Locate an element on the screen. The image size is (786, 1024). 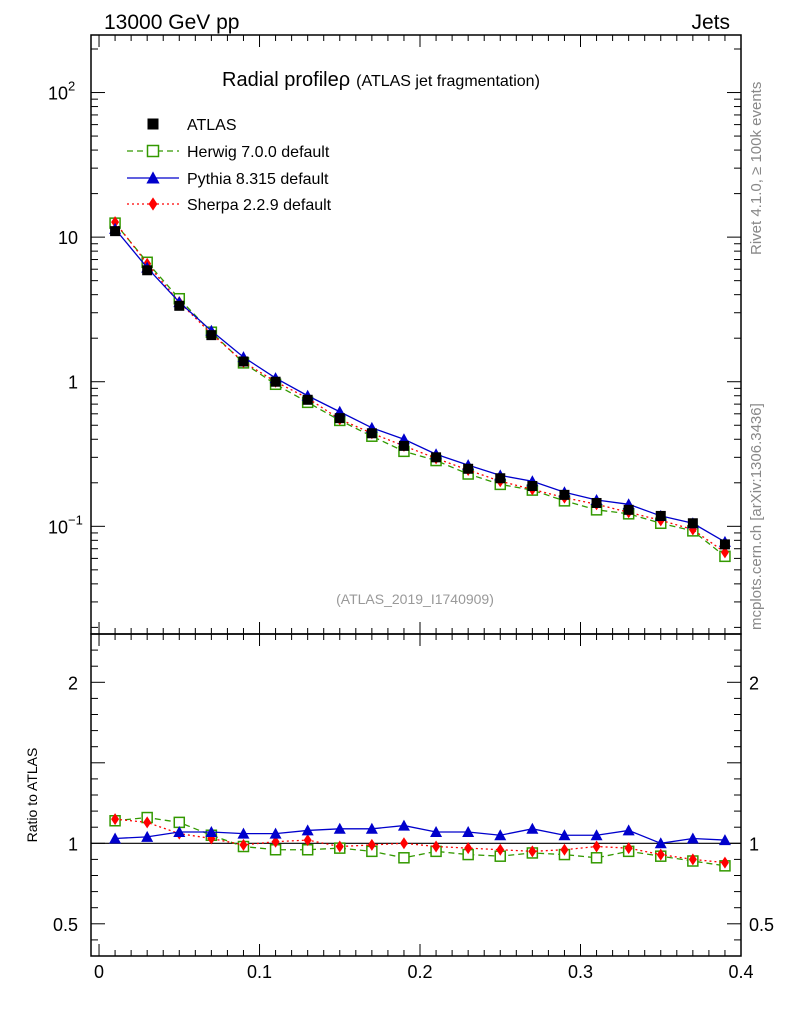
ratio-tick-label-right: 1 is located at coordinates (754, 844).